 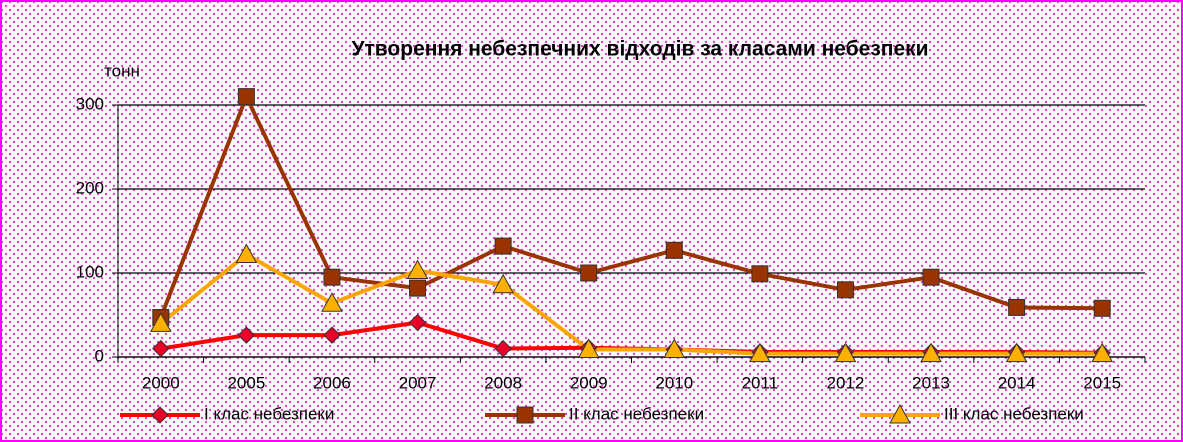 What do you see at coordinates (161, 382) in the screenshot?
I see `x-tick-label: 2000` at bounding box center [161, 382].